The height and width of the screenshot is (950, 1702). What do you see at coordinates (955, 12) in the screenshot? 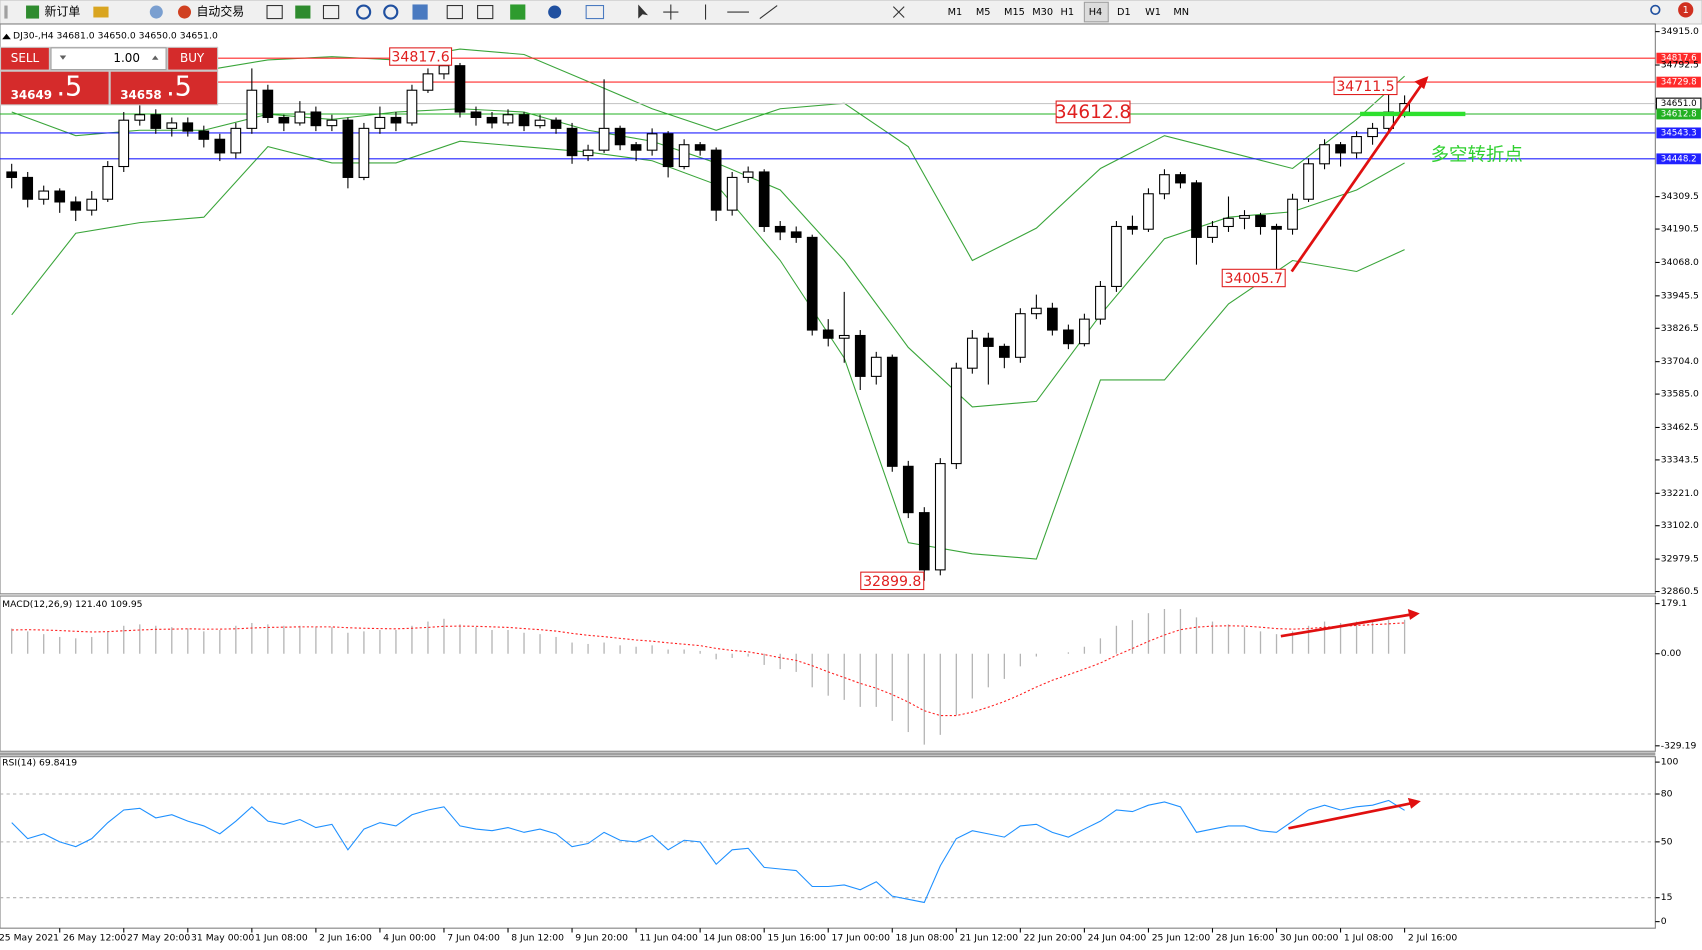
I see `timeframe-button: M1` at bounding box center [955, 12].